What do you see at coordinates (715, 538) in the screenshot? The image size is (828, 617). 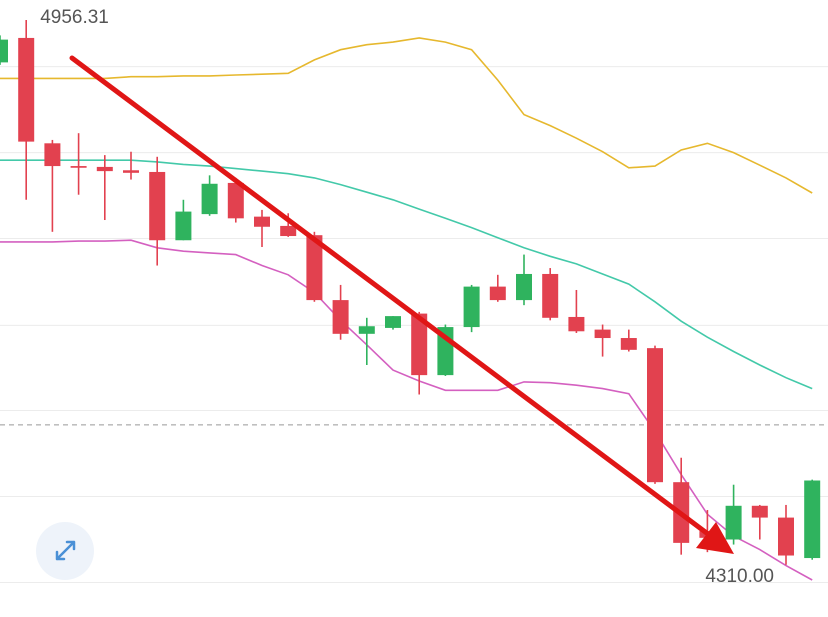 I see `arrow-head` at bounding box center [715, 538].